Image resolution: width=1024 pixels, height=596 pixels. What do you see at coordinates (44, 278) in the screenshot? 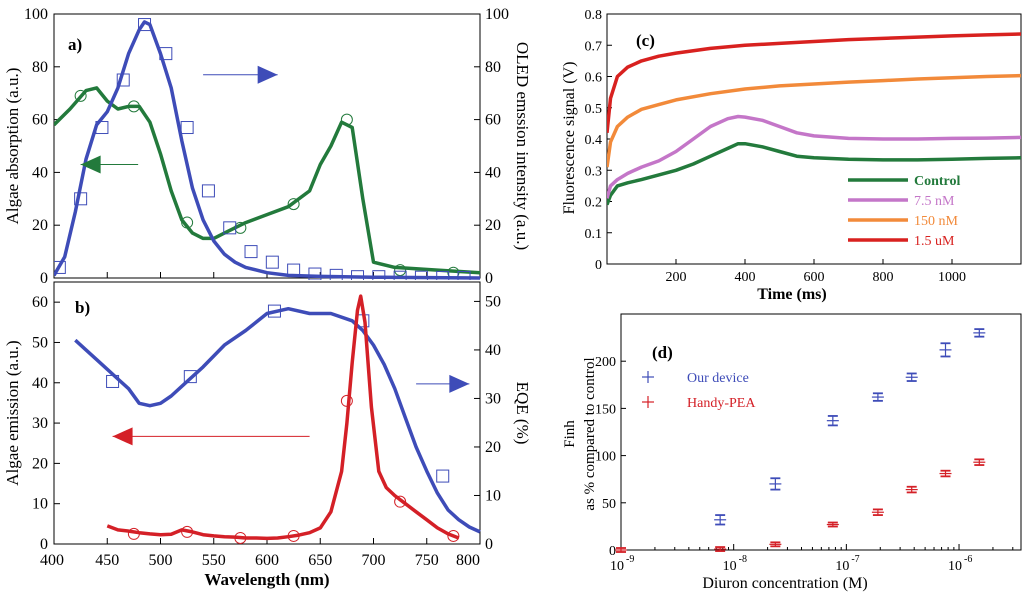
I see `a-ytick-label: 0` at bounding box center [44, 278].